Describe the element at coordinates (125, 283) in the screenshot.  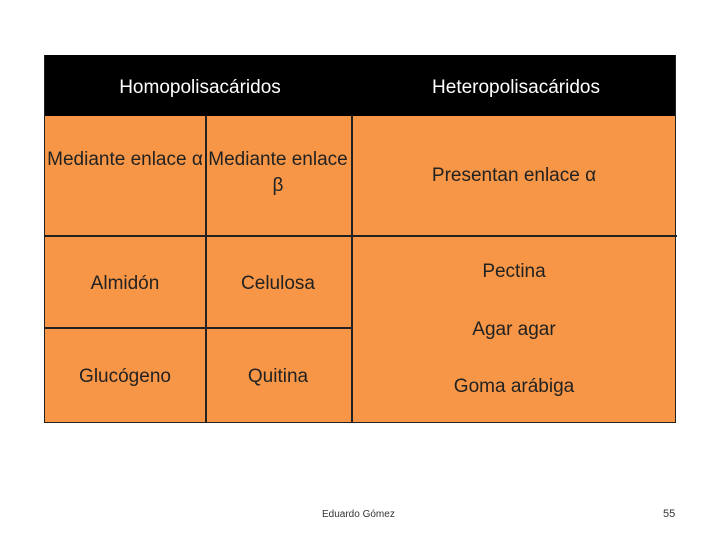
I see `cell-almidon: Almidón` at that location.